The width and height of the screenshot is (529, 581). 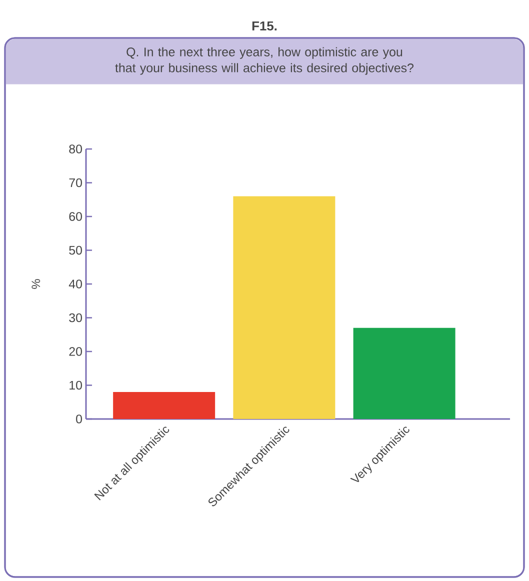 What do you see at coordinates (75, 149) in the screenshot?
I see `y-tick-label: 80` at bounding box center [75, 149].